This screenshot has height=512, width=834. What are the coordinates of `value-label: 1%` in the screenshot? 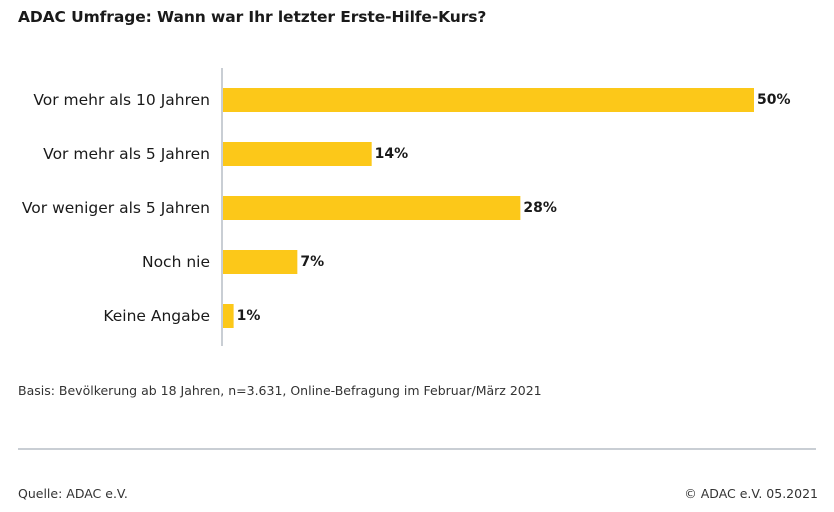 It's located at (249, 316).